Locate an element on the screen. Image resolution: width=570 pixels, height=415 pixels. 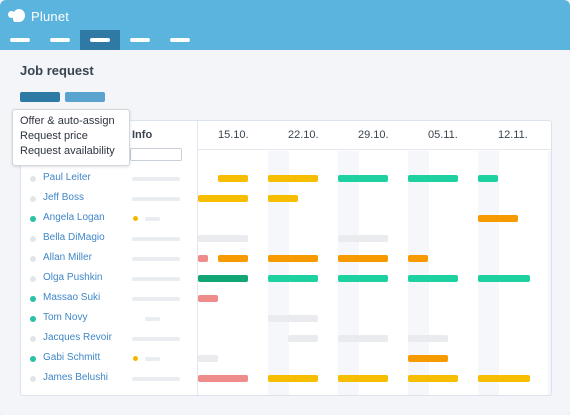
resource-row: Allan Miller is located at coordinates (286, 259).